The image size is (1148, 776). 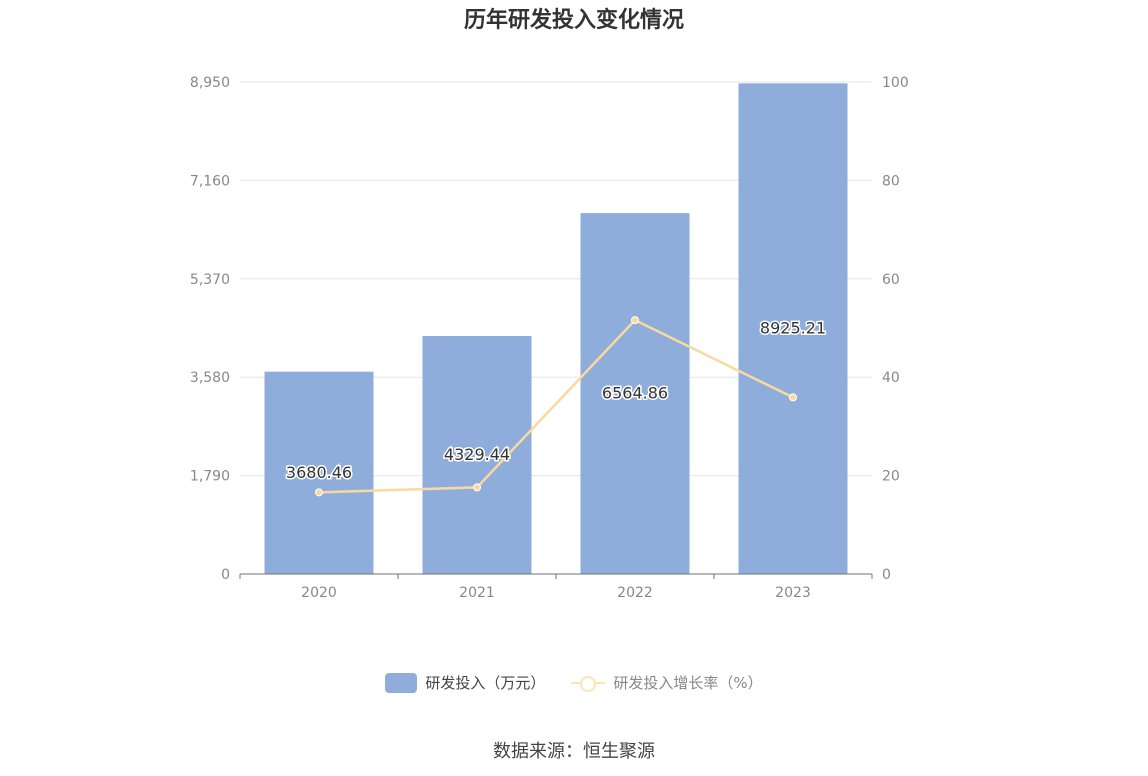 What do you see at coordinates (574, 751) in the screenshot?
I see `source-note: 数据来源：恒生聚源` at bounding box center [574, 751].